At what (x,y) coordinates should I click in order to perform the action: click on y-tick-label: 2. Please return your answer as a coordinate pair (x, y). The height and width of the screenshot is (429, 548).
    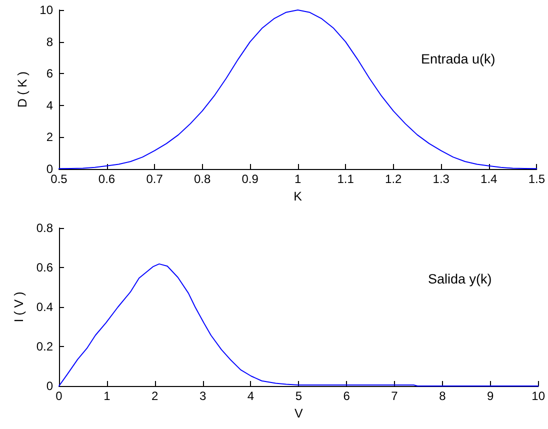
    Looking at the image, I should click on (50, 137).